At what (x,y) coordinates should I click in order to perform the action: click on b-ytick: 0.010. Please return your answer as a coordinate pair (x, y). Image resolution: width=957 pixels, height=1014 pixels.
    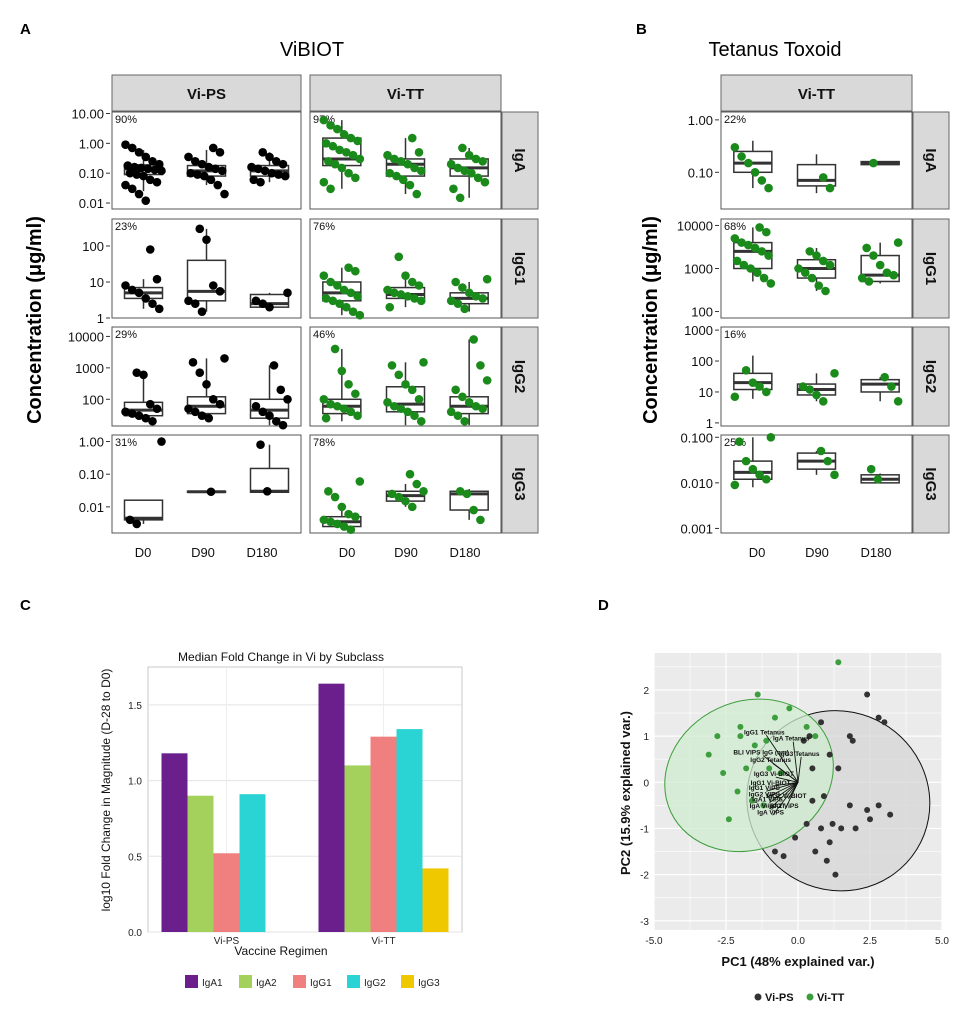
    Looking at the image, I should click on (696, 483).